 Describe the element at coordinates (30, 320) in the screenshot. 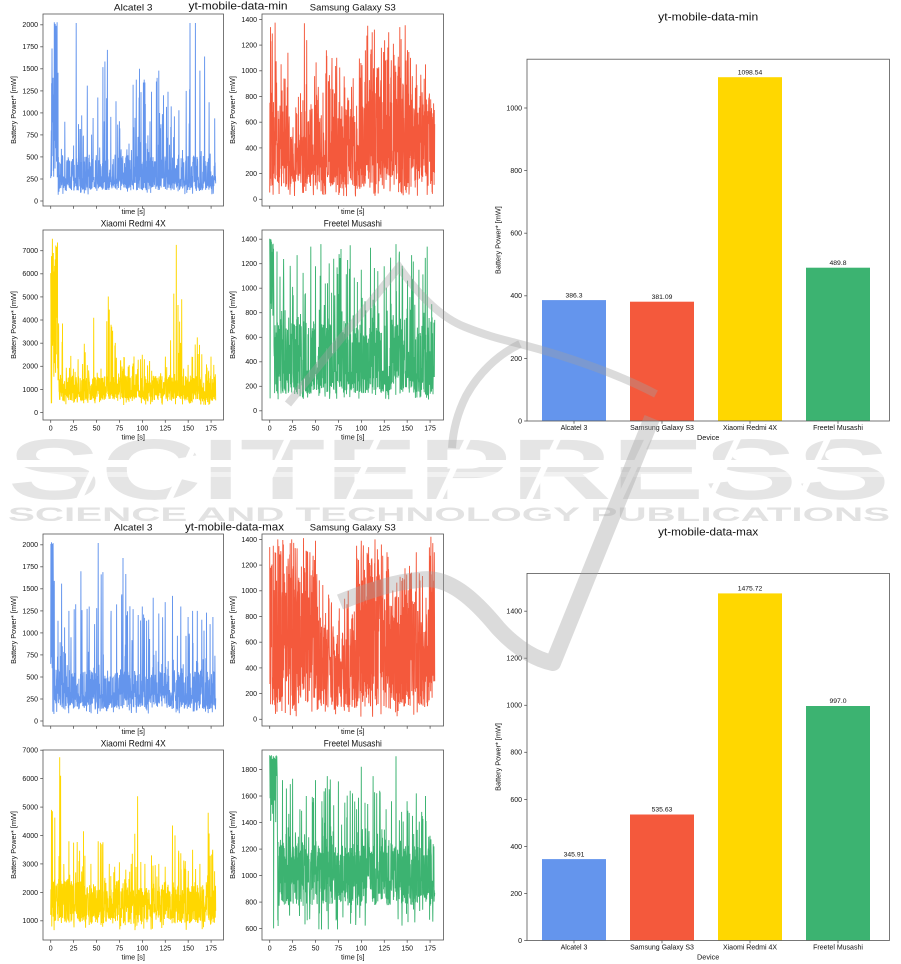

I see `svg-text: 4000` at that location.